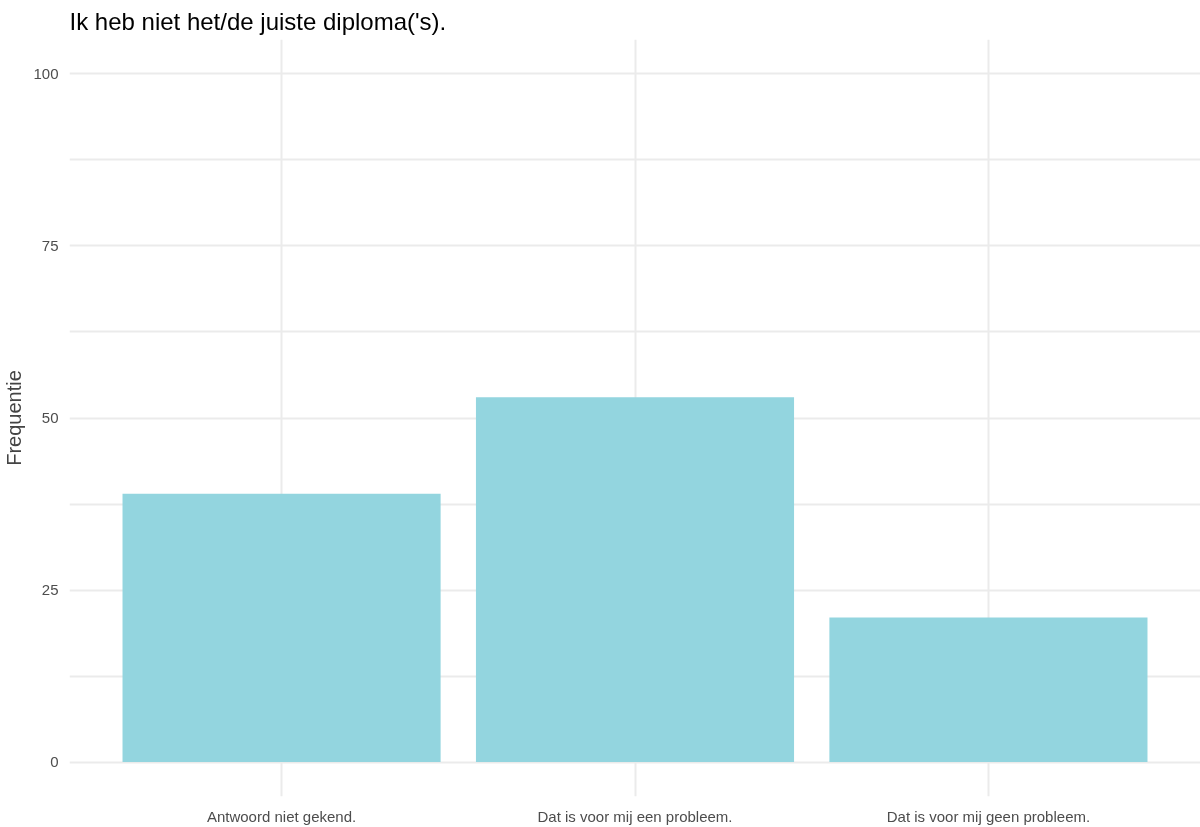 Image resolution: width=1200 pixels, height=827 pixels. I want to click on y-tick-label: 75, so click(50, 245).